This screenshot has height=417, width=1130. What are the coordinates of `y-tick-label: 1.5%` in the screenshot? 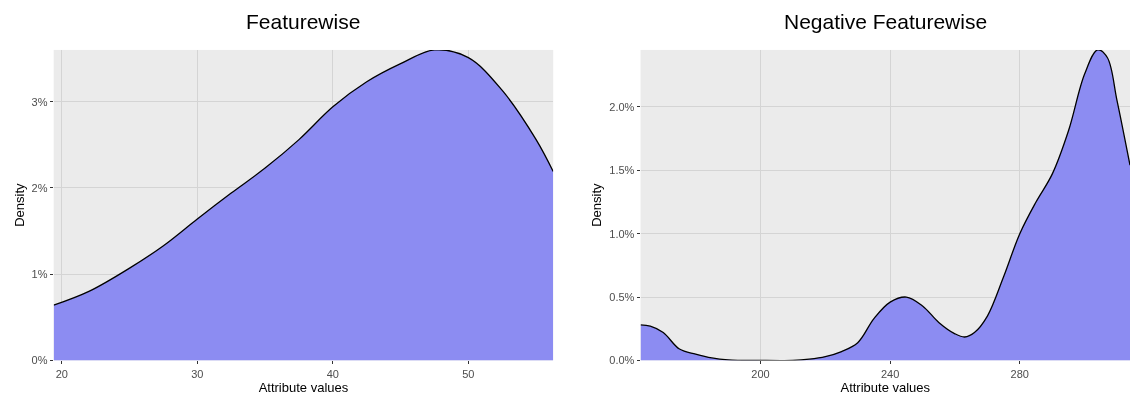 It's located at (622, 170).